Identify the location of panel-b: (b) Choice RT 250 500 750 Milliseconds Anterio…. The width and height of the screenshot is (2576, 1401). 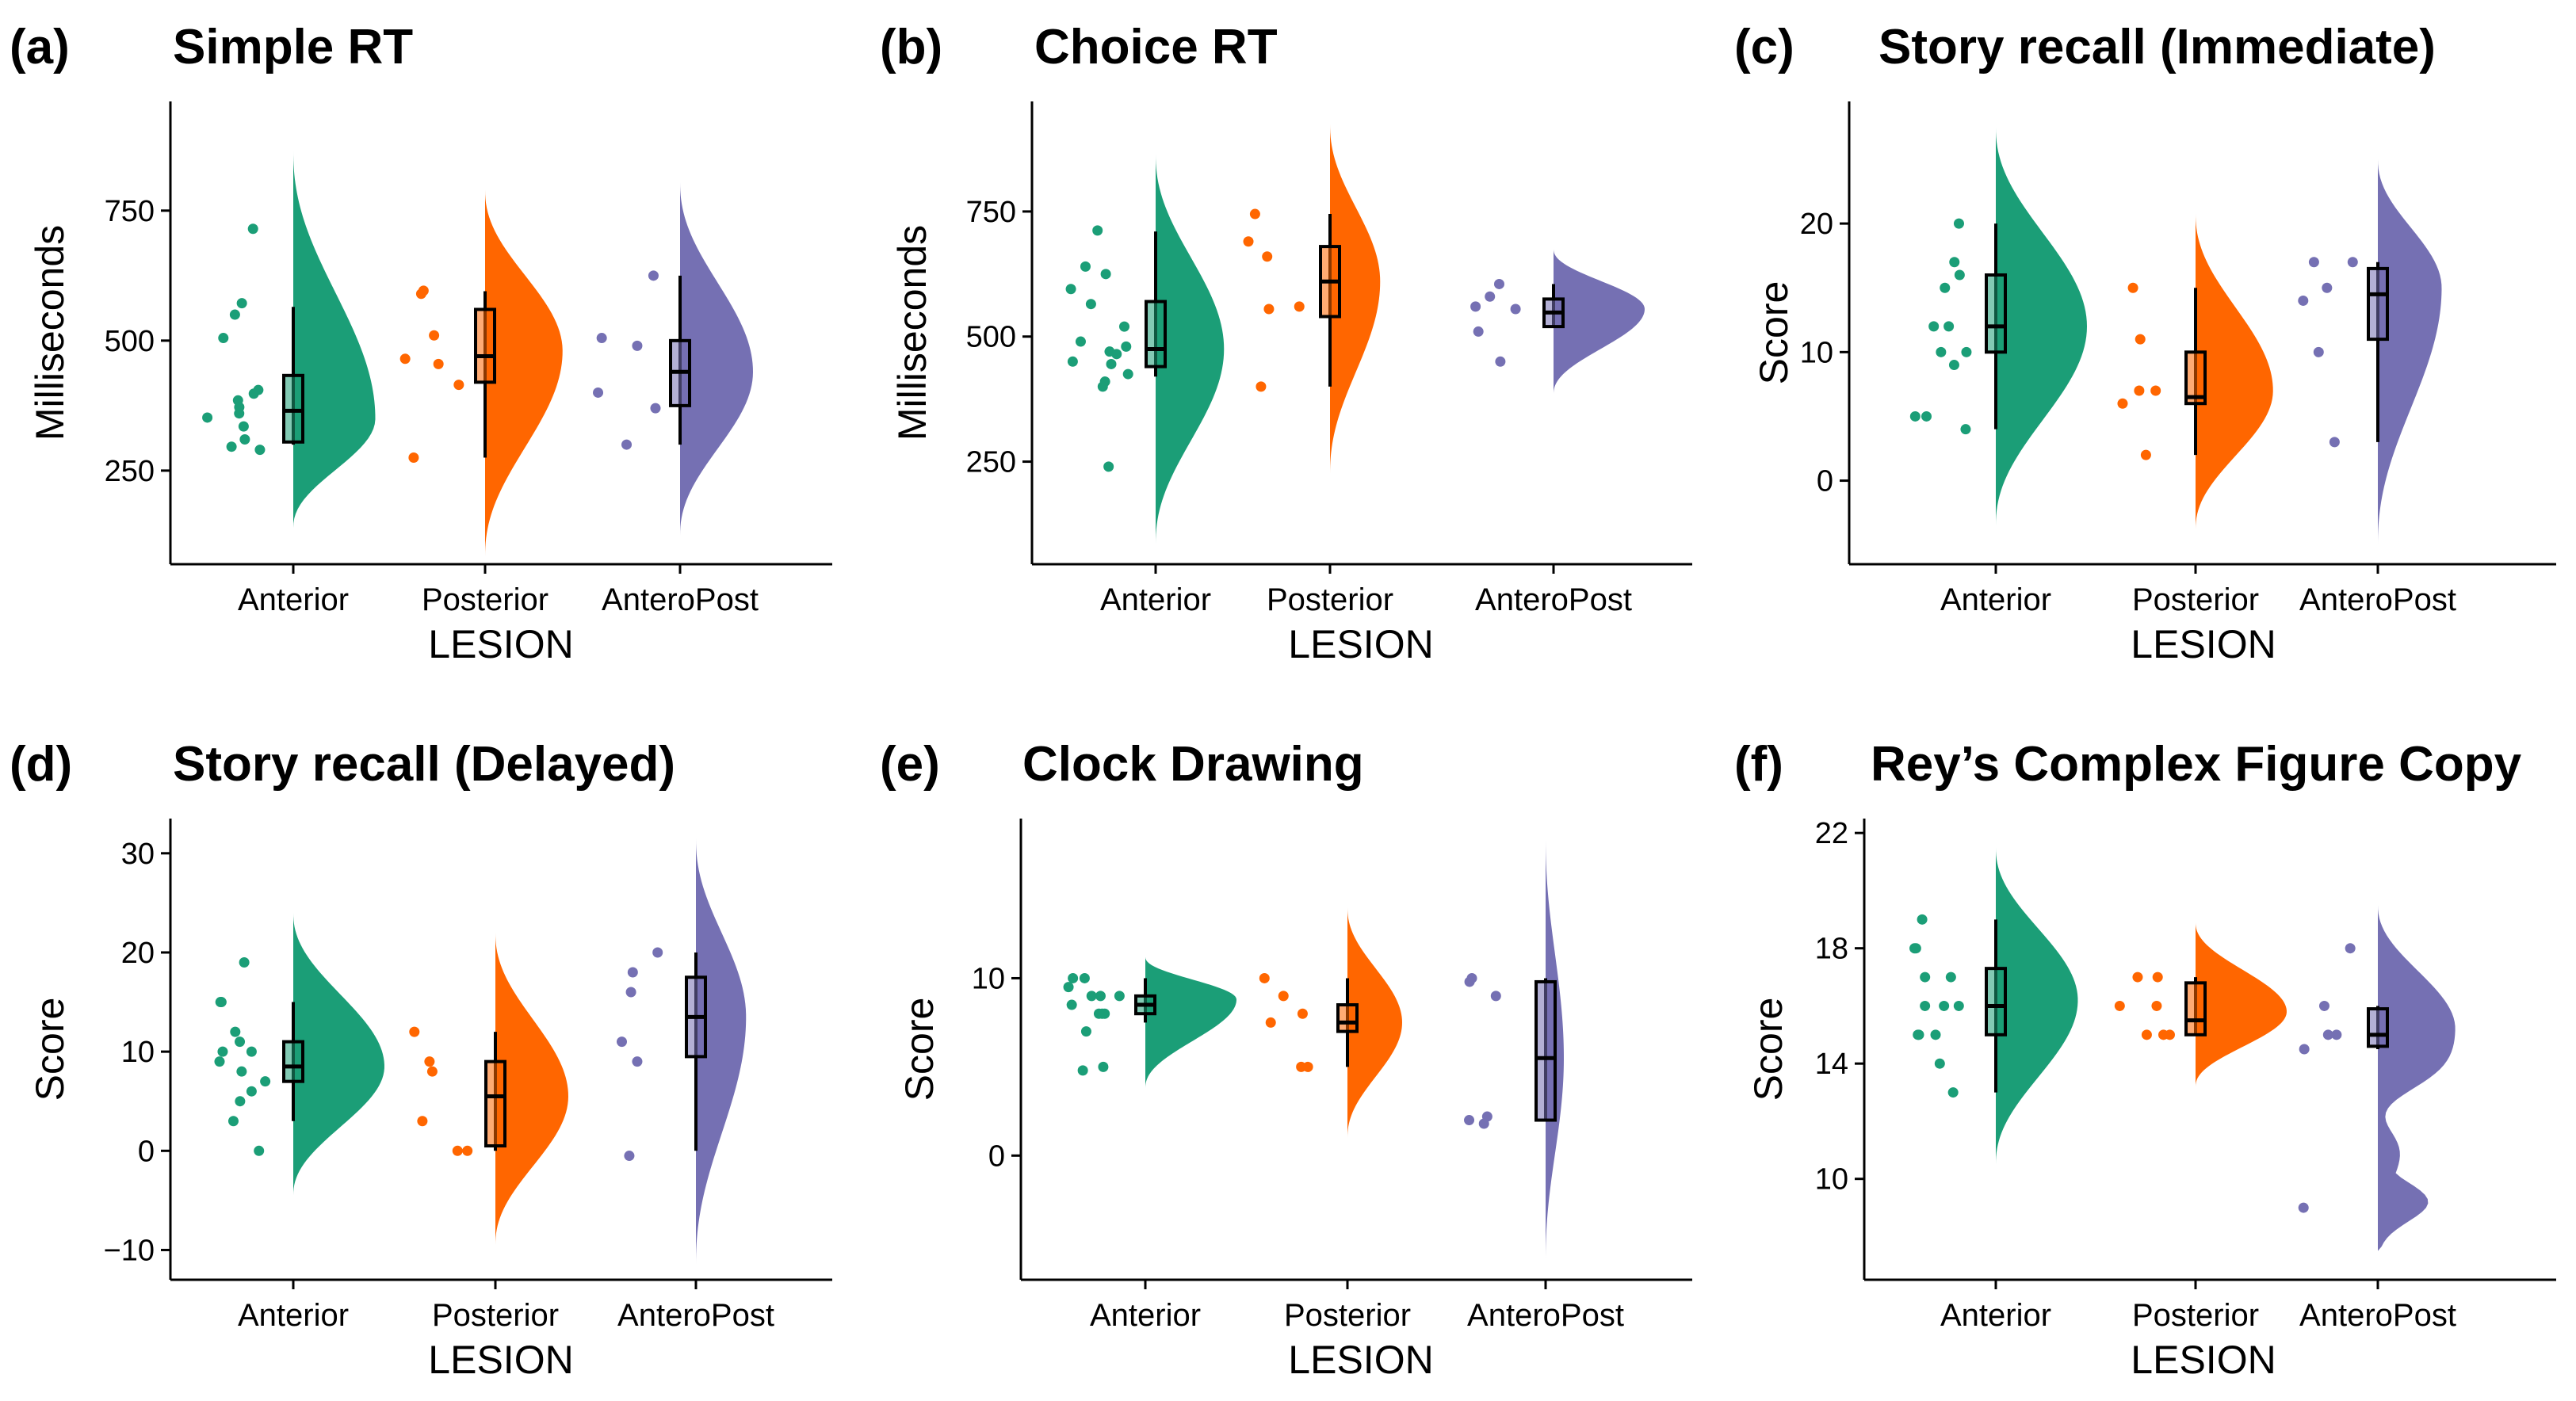
(1286, 343).